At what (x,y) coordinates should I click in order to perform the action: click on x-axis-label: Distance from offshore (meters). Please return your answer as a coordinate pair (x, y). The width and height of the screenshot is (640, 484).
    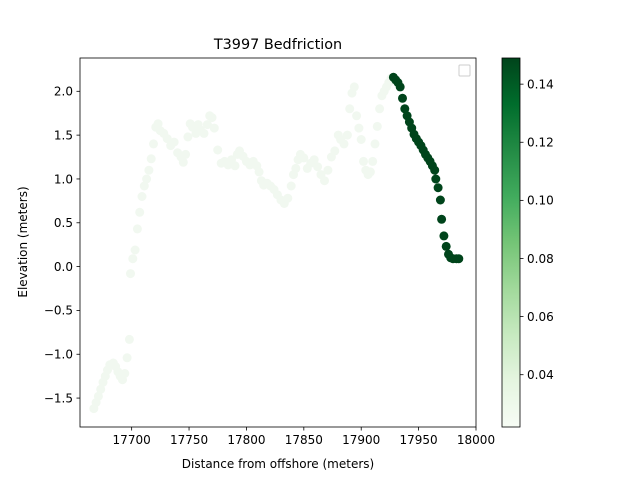
    Looking at the image, I should click on (278, 464).